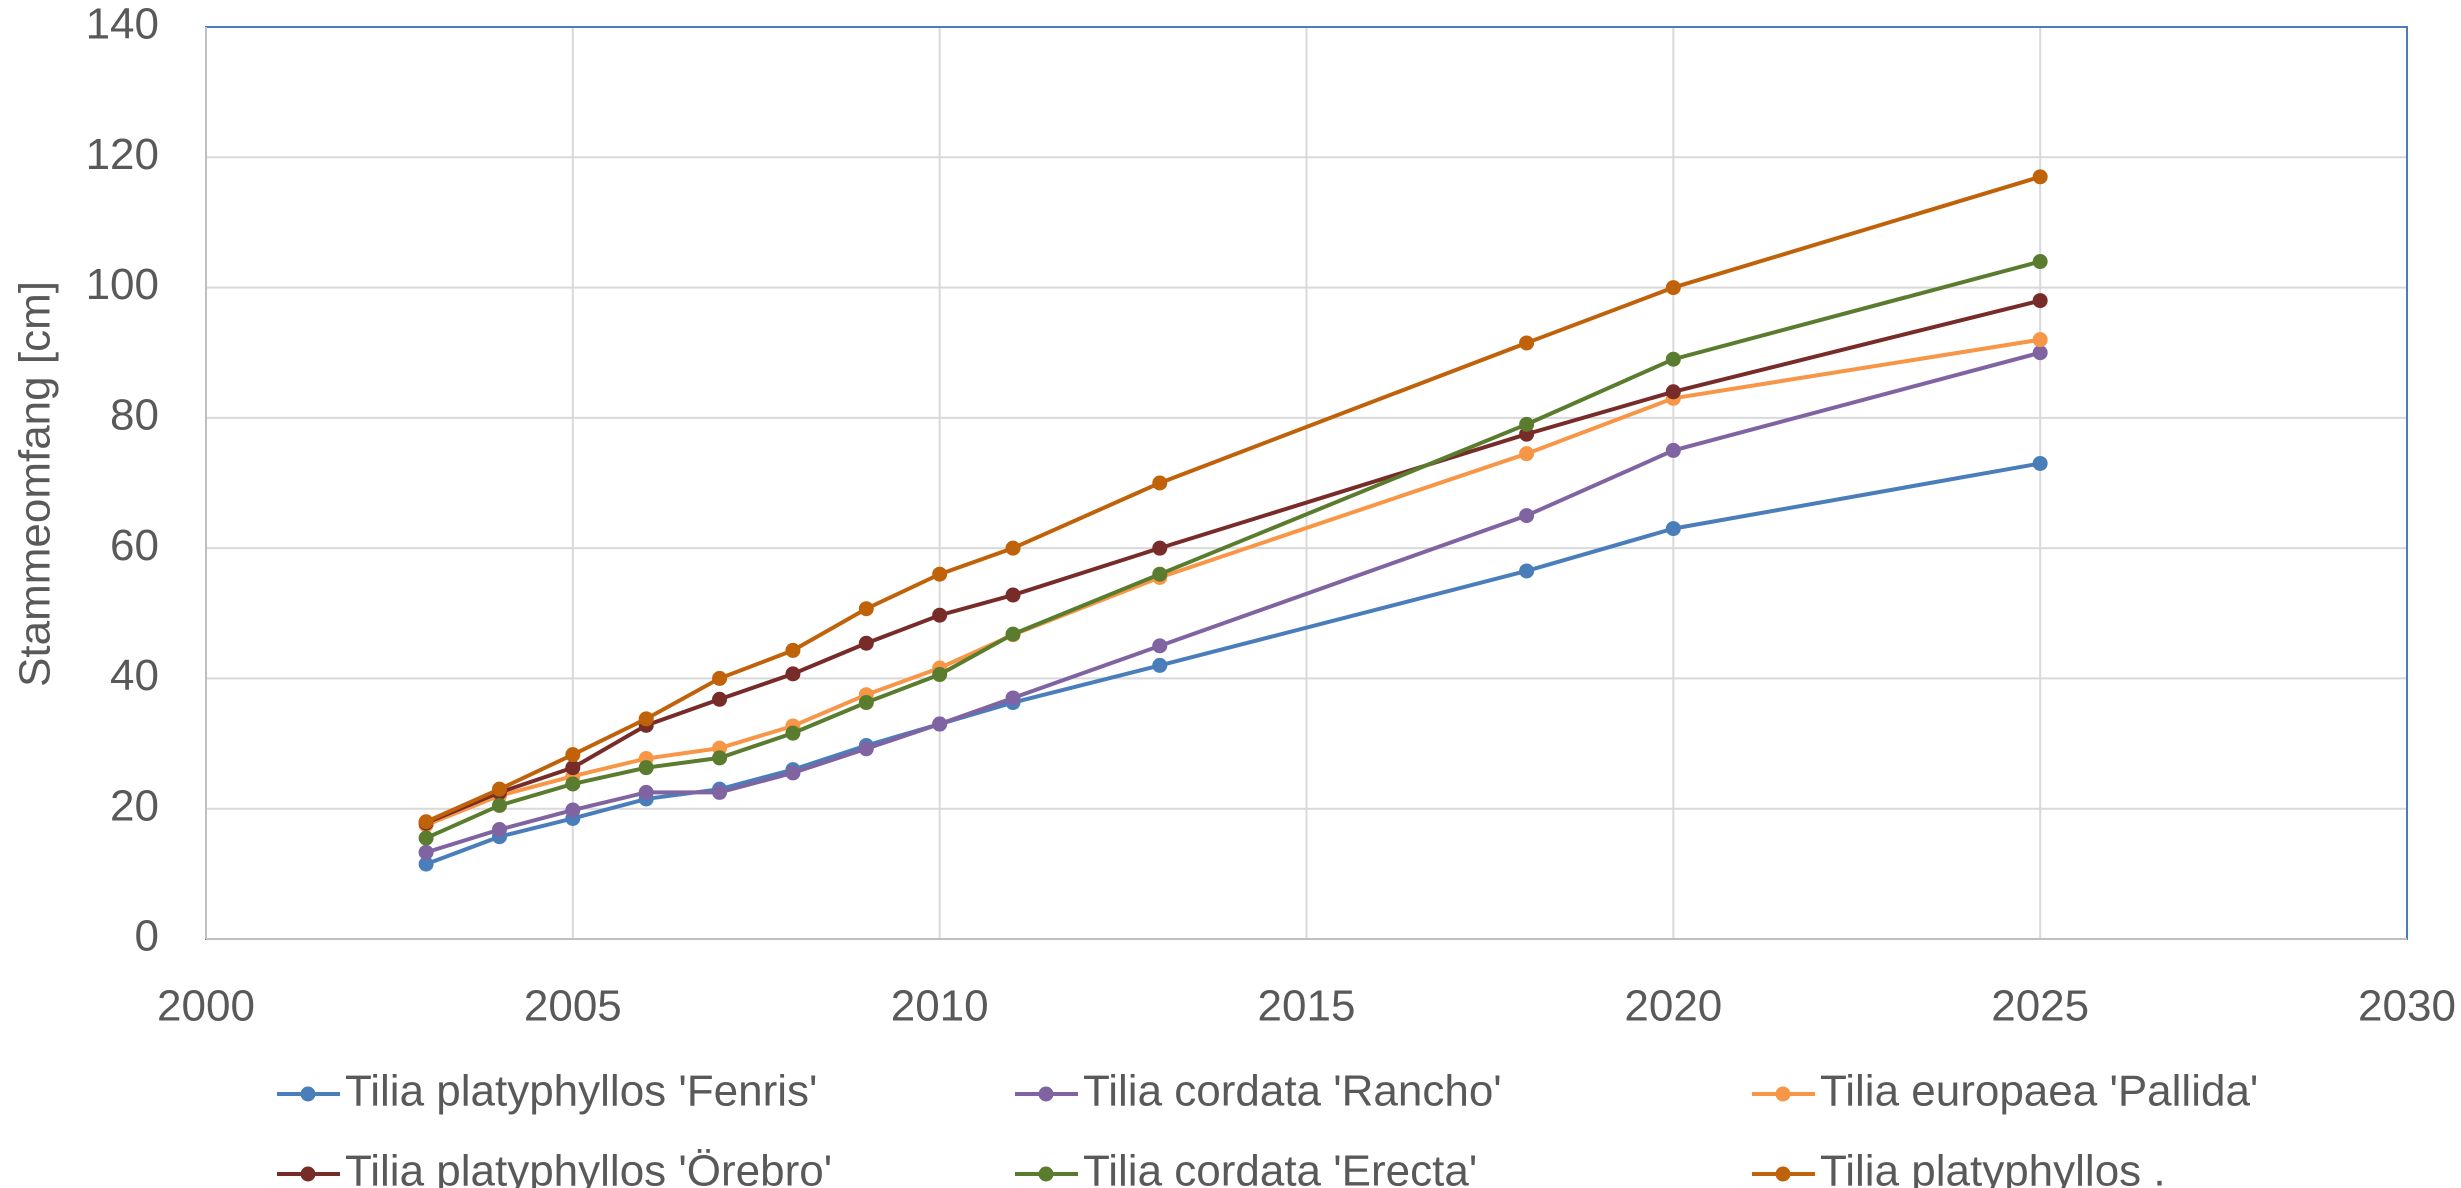  Describe the element at coordinates (134, 675) in the screenshot. I see `y-tick-label: 40` at that location.